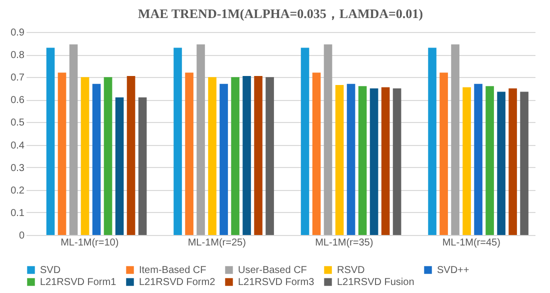 The image size is (550, 293). What do you see at coordinates (17, 146) in the screenshot?
I see `y-tick-label: 0.4` at bounding box center [17, 146].